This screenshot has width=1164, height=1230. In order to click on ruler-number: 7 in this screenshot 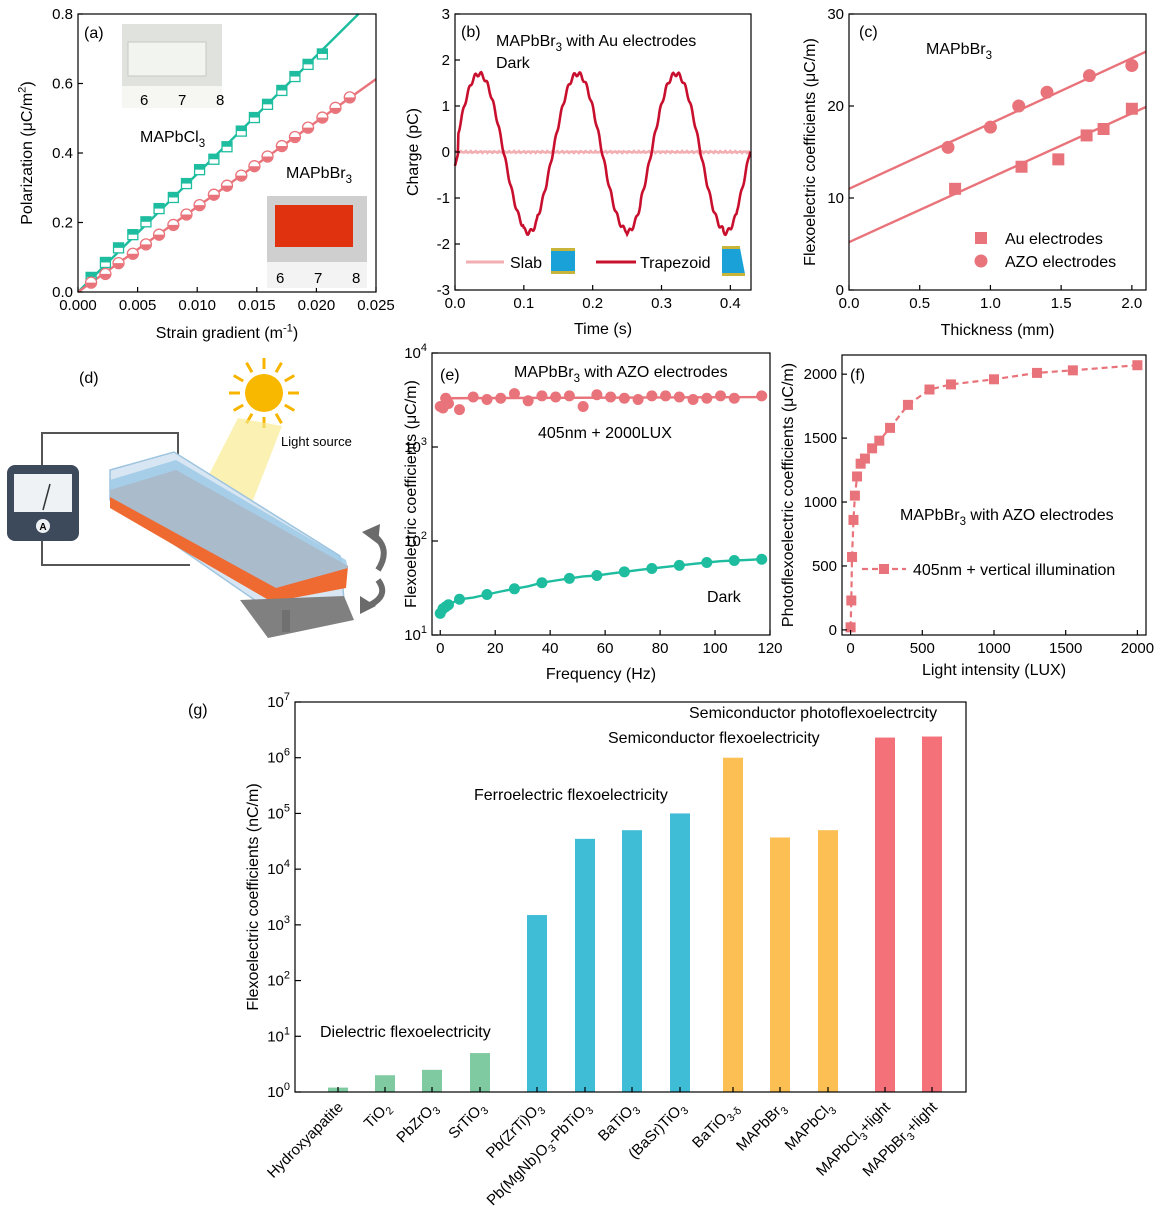, I will do `click(182, 100)`.